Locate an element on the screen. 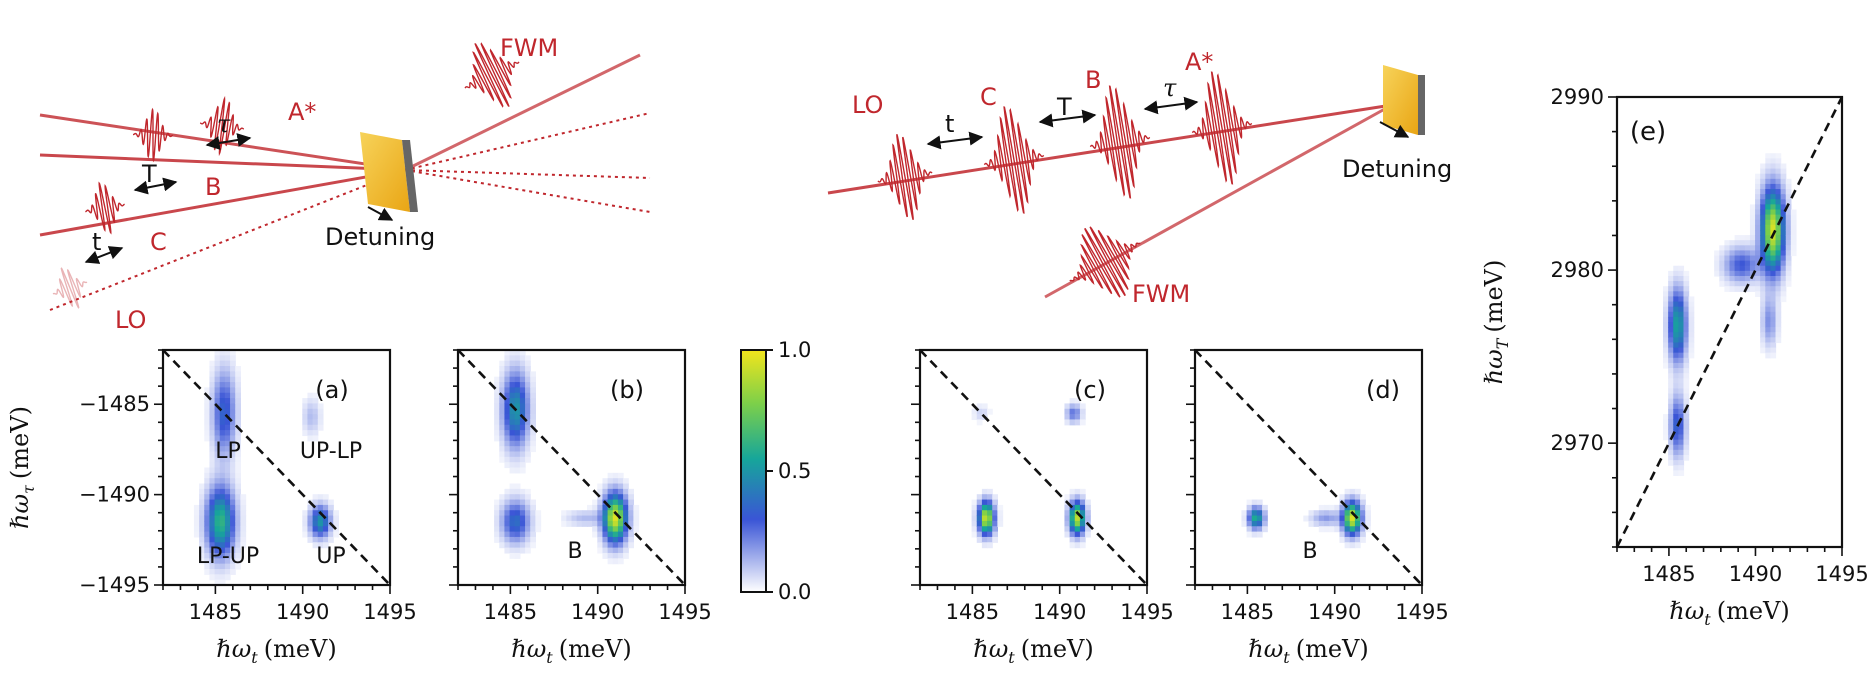  diagonal-line-a is located at coordinates (276, 467).